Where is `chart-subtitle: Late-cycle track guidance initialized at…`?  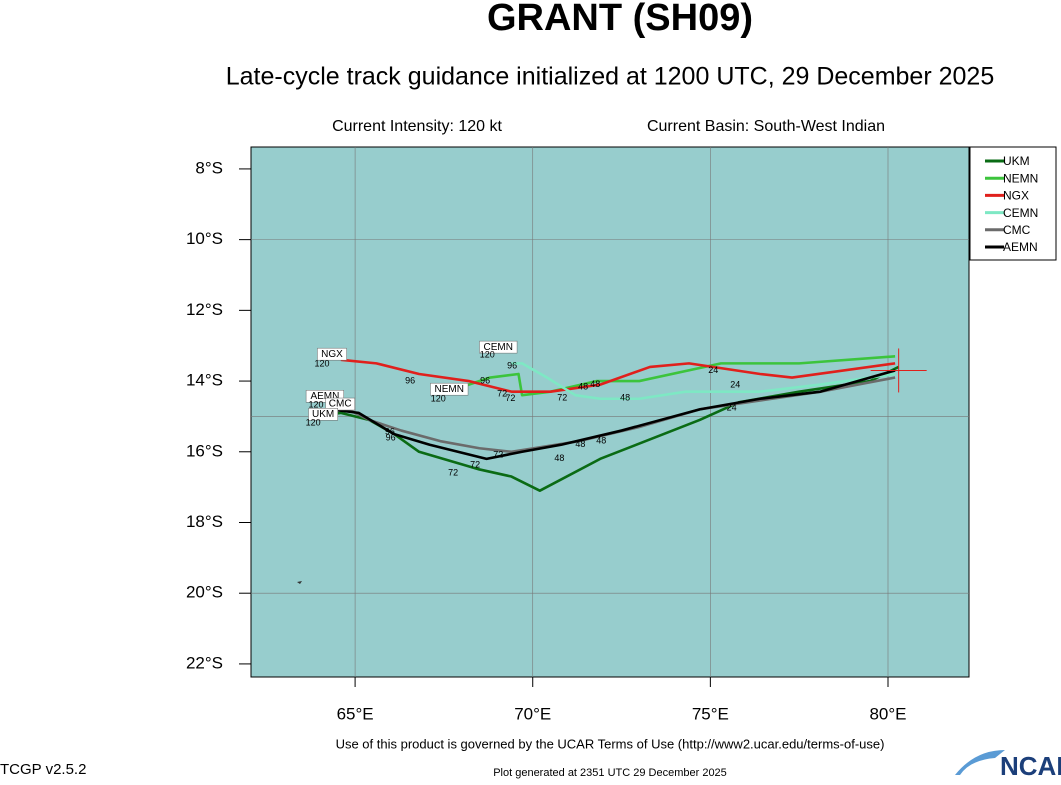
chart-subtitle: Late-cycle track guidance initialized at… is located at coordinates (610, 77).